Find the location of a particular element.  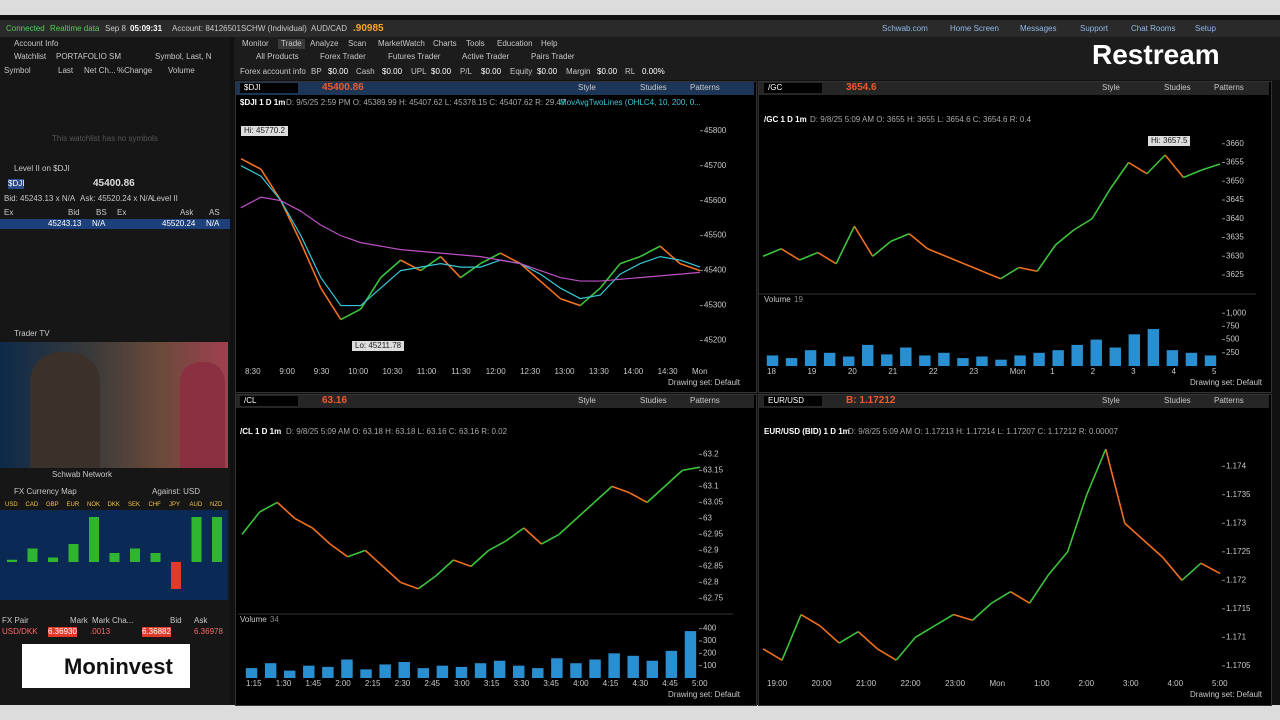

chart-symbol: /CL is located at coordinates (269, 401).